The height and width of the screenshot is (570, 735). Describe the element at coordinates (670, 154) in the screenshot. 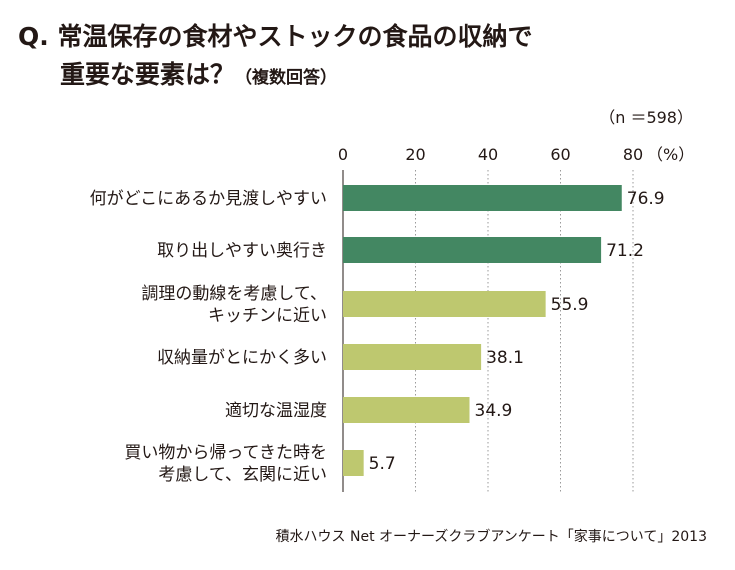

I see `x-unit-label: （%）` at that location.